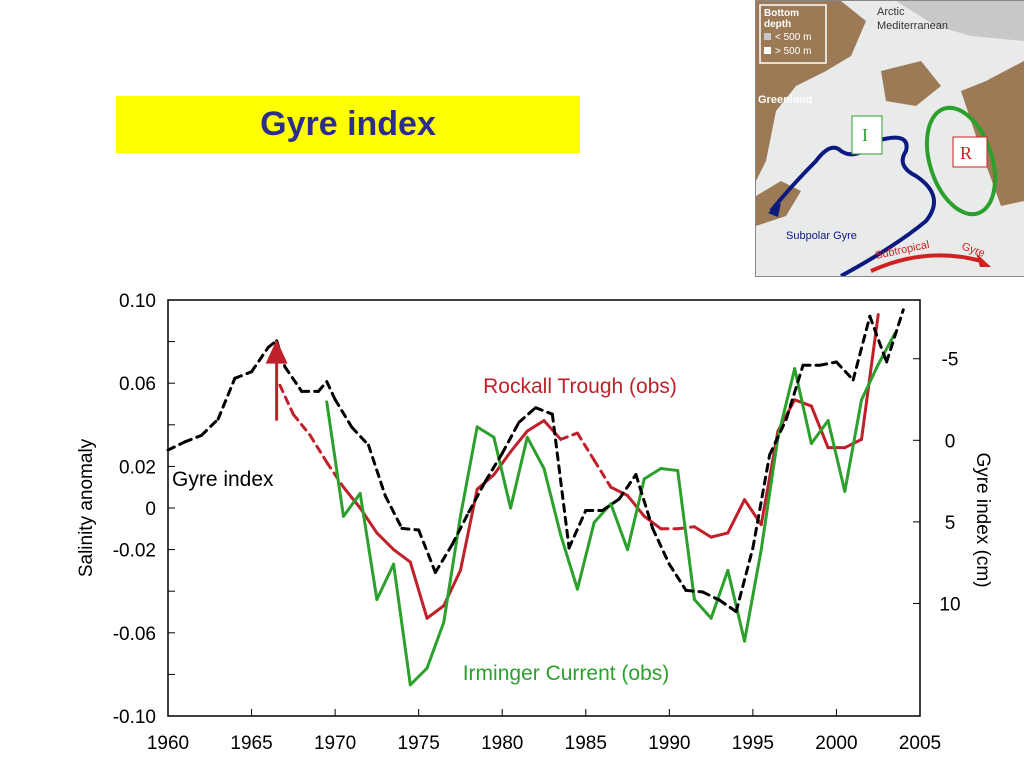  What do you see at coordinates (983, 260) in the screenshot?
I see `subtropical-arrowhead` at bounding box center [983, 260].